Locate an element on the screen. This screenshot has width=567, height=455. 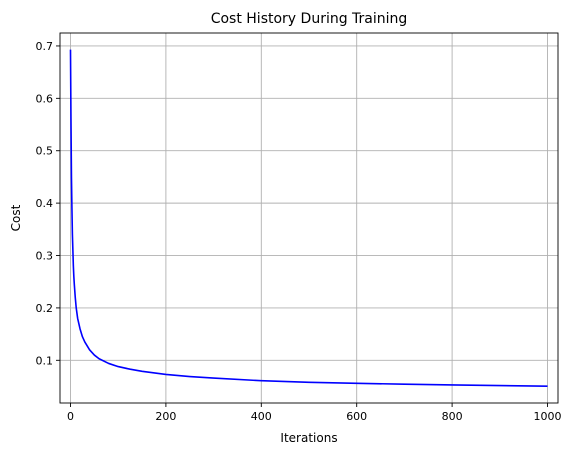
y-axis-label: Cost is located at coordinates (16, 217).